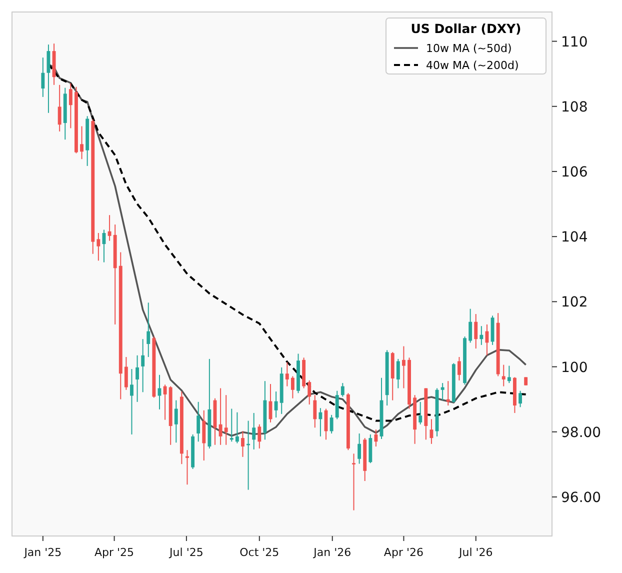 The width and height of the screenshot is (622, 573). Describe the element at coordinates (469, 48) in the screenshot. I see `legend-label: 10w MA (~50d)` at that location.